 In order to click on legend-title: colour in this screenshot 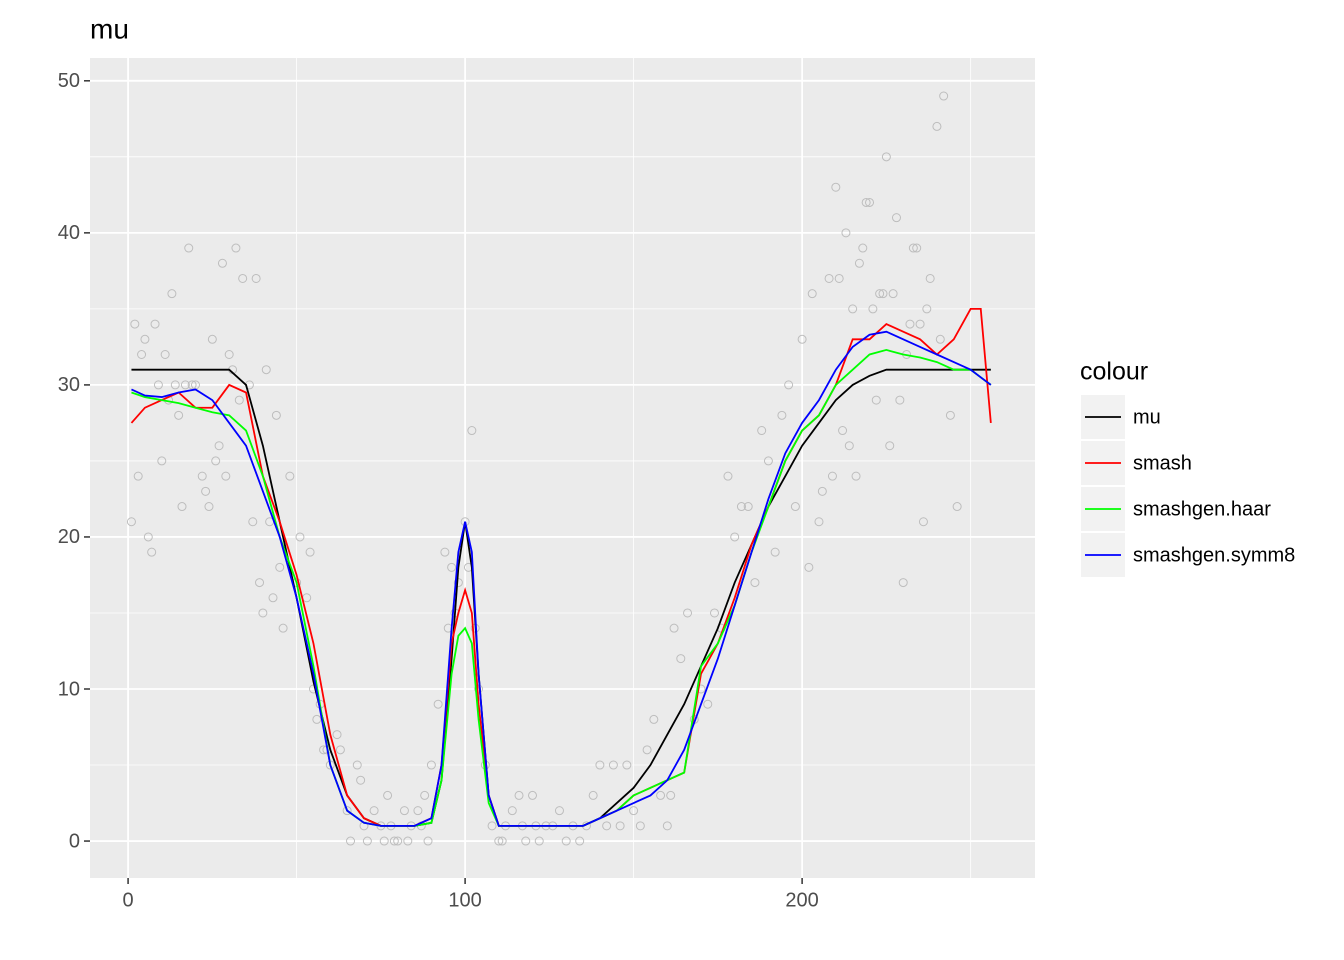, I will do `click(1114, 372)`.